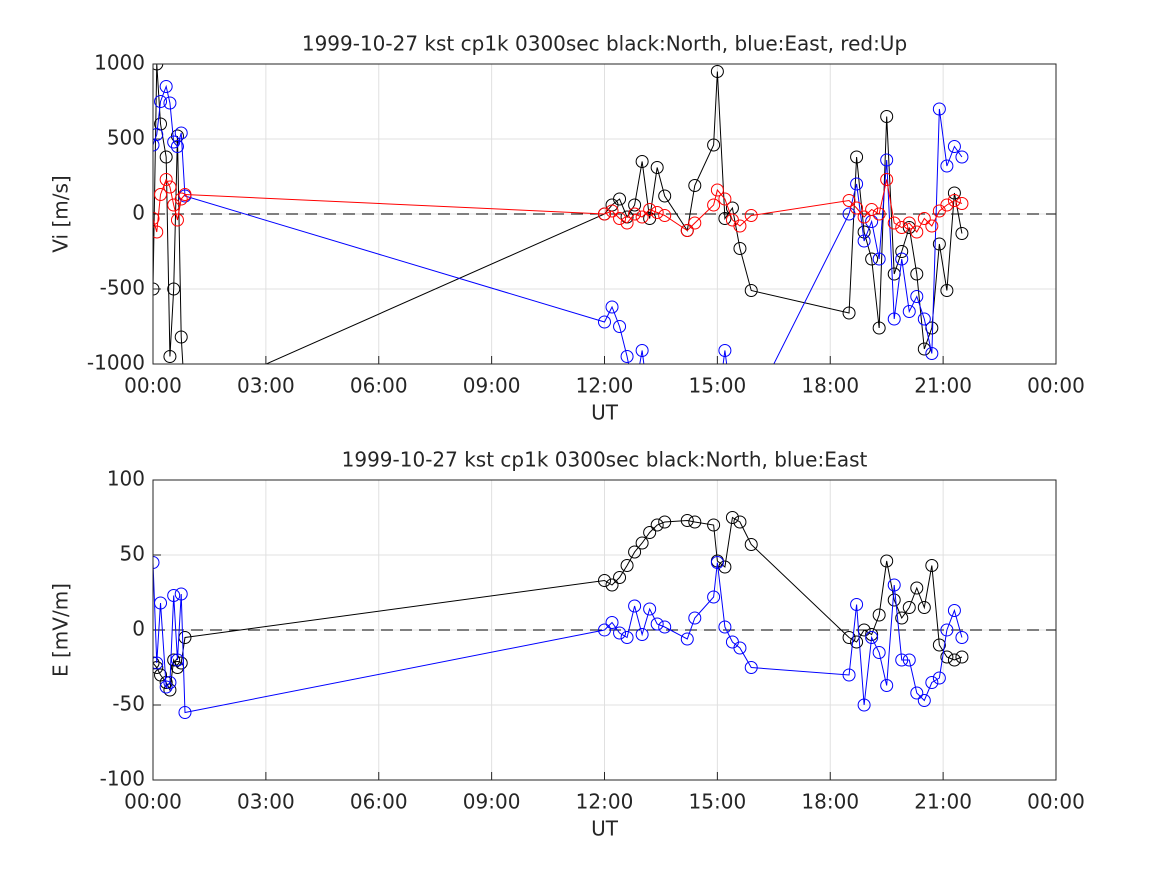  I want to click on x-tick-label: 09:00, so click(492, 802).